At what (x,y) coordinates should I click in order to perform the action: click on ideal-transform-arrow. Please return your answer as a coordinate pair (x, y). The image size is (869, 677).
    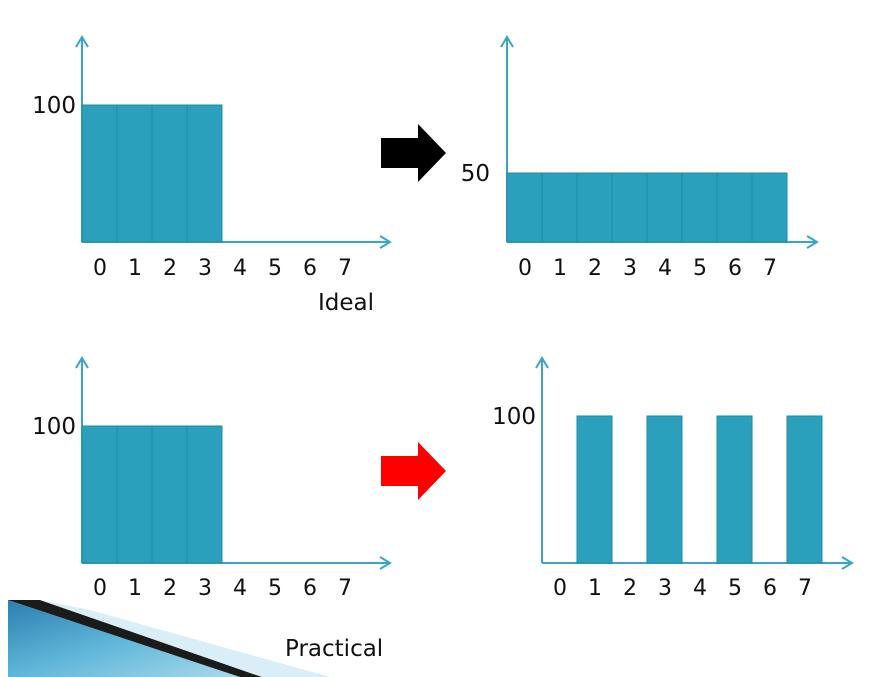
    Looking at the image, I should click on (413, 153).